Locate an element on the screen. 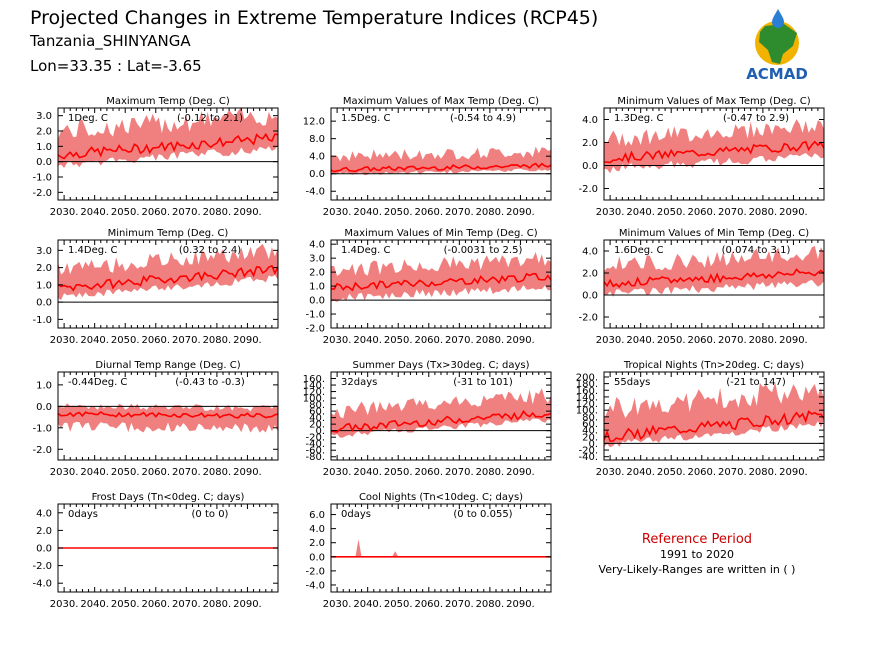  panel-range: (-0.47 to 2.9) is located at coordinates (756, 118).